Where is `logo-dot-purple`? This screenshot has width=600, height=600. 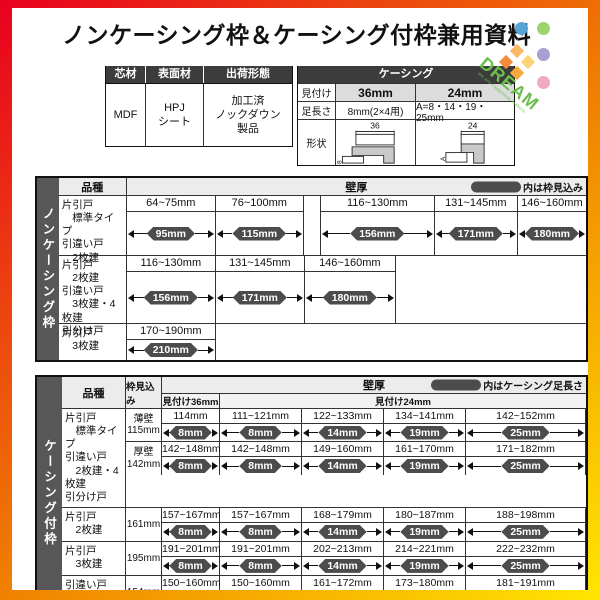
logo-dot-purple is located at coordinates (543, 54).